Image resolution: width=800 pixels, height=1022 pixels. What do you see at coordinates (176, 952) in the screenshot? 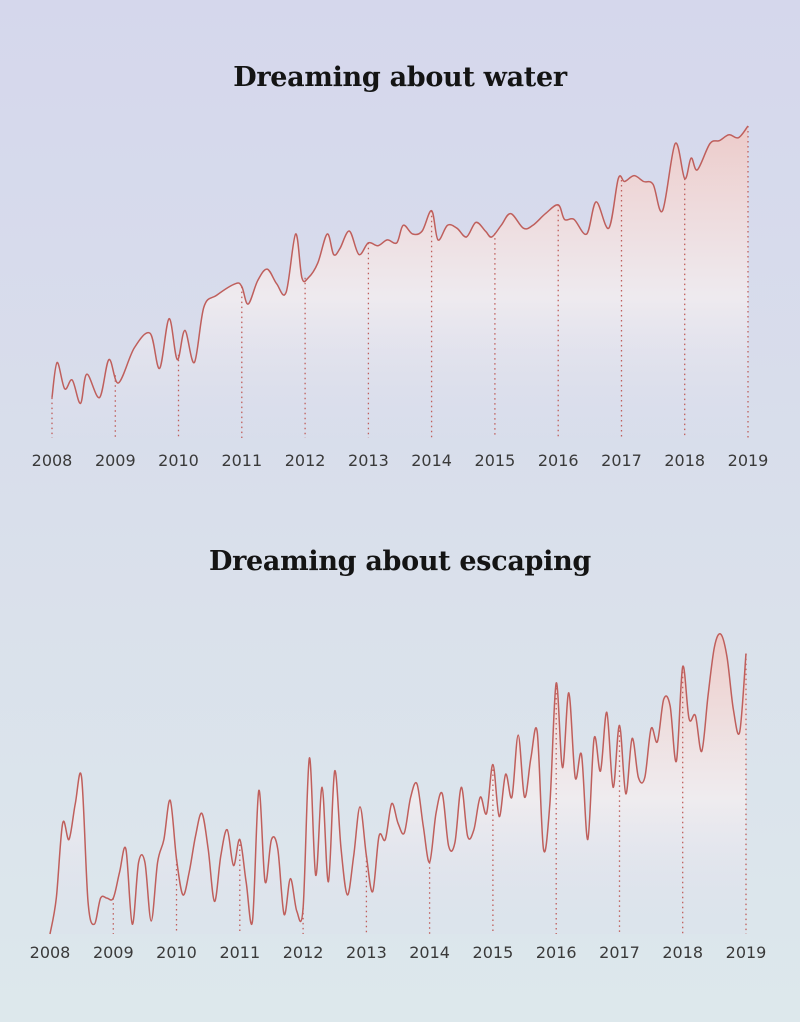
I see `x-tick-label-escaping-2010: 2010` at bounding box center [176, 952].